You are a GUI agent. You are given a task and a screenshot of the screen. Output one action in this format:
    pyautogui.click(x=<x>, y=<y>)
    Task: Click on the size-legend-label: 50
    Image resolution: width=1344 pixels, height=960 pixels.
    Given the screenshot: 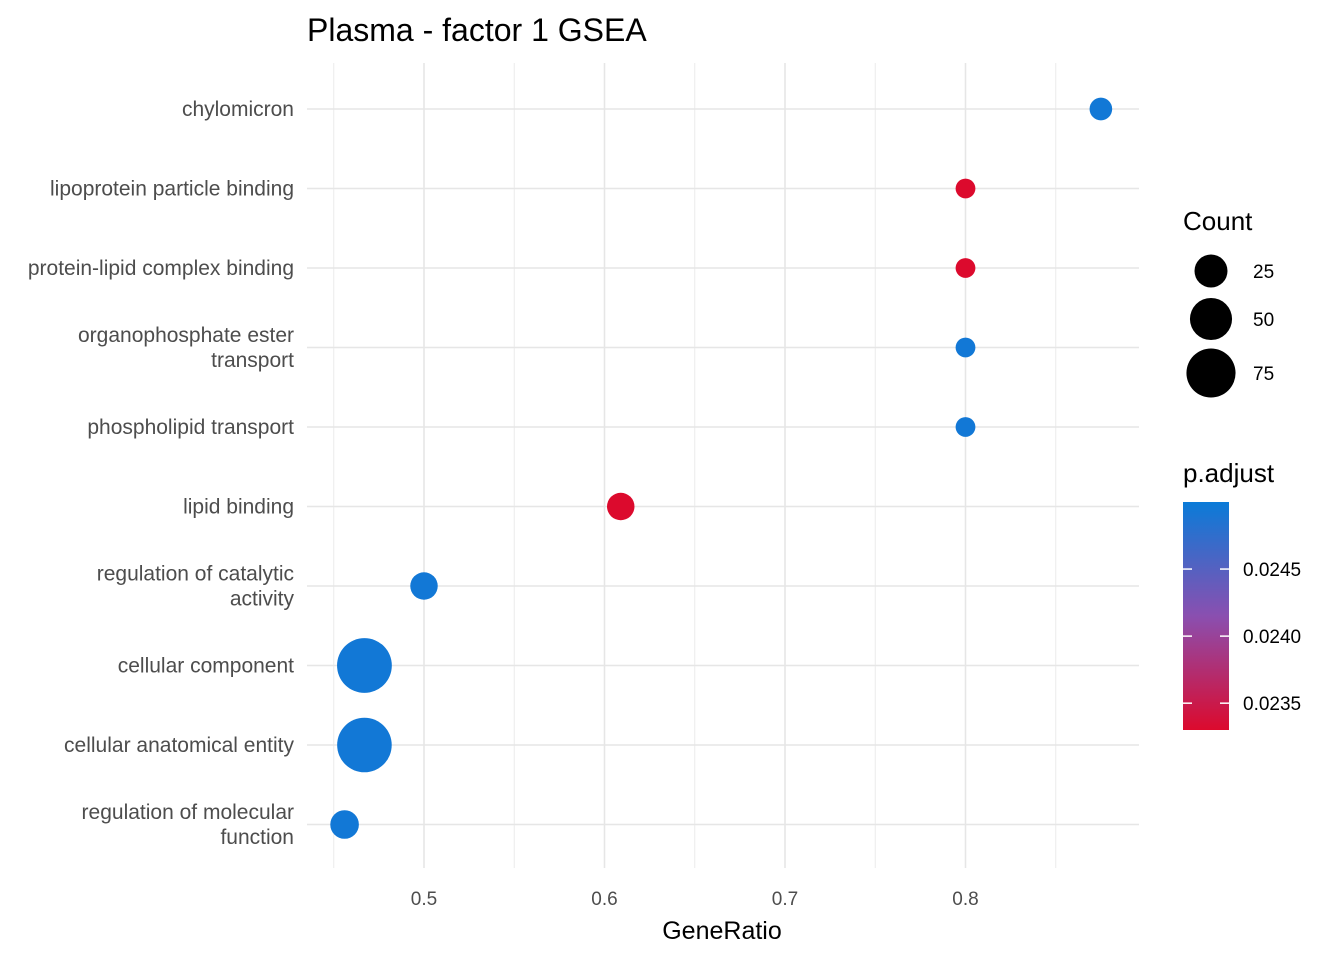 What is the action you would take?
    pyautogui.click(x=1263, y=320)
    